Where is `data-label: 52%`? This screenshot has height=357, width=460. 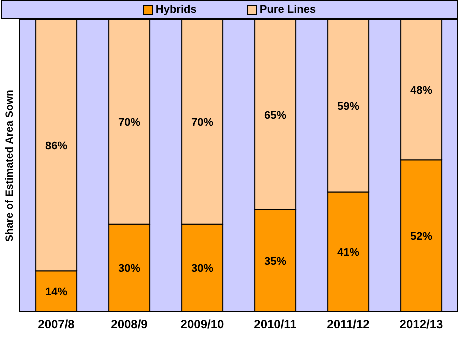
data-label: 52% is located at coordinates (421, 236).